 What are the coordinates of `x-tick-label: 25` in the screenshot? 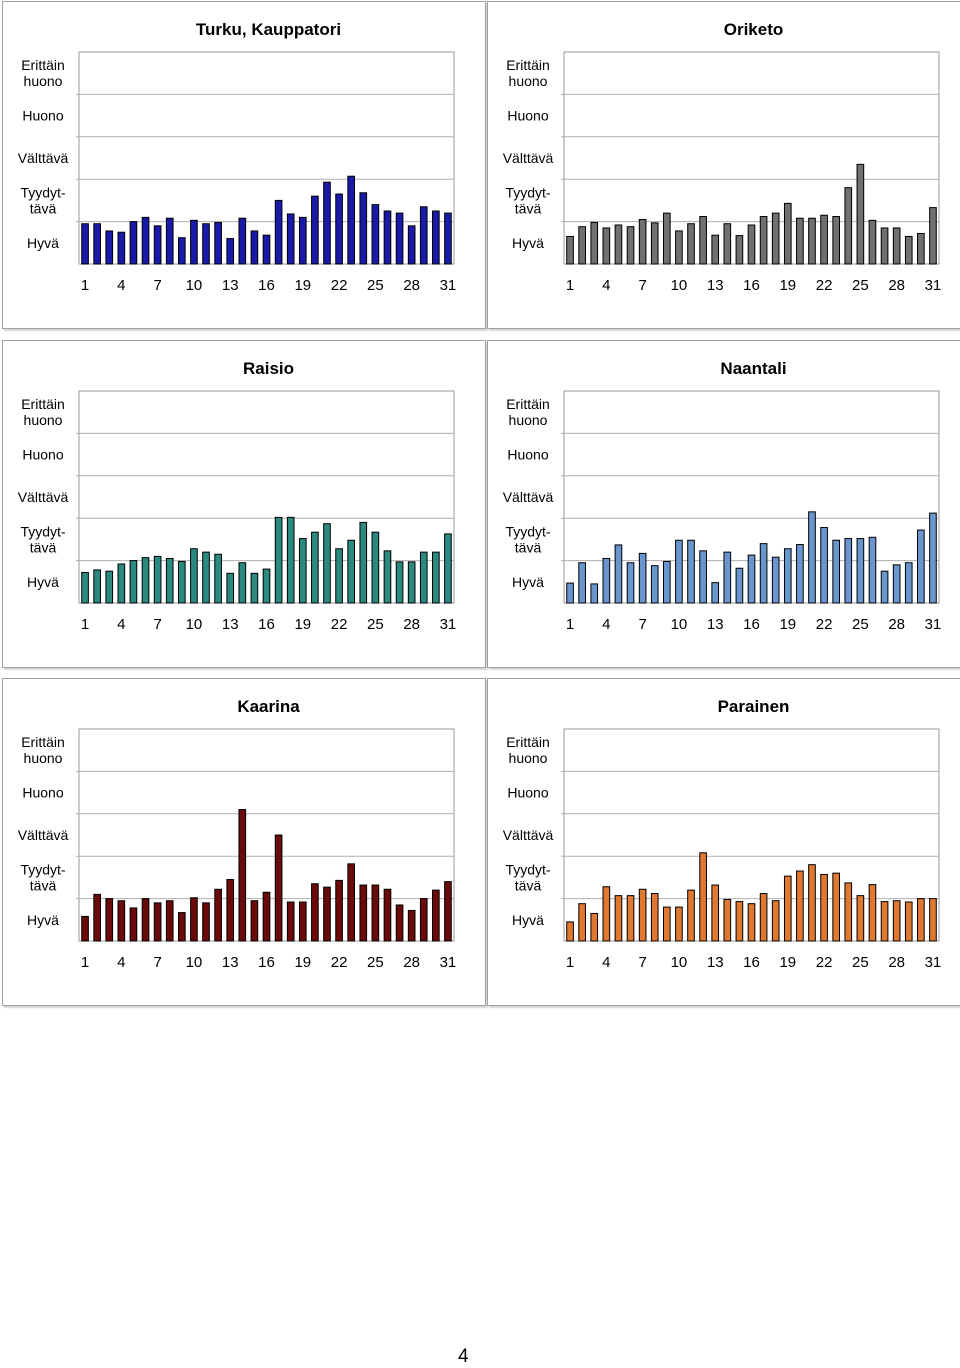 It's located at (375, 962).